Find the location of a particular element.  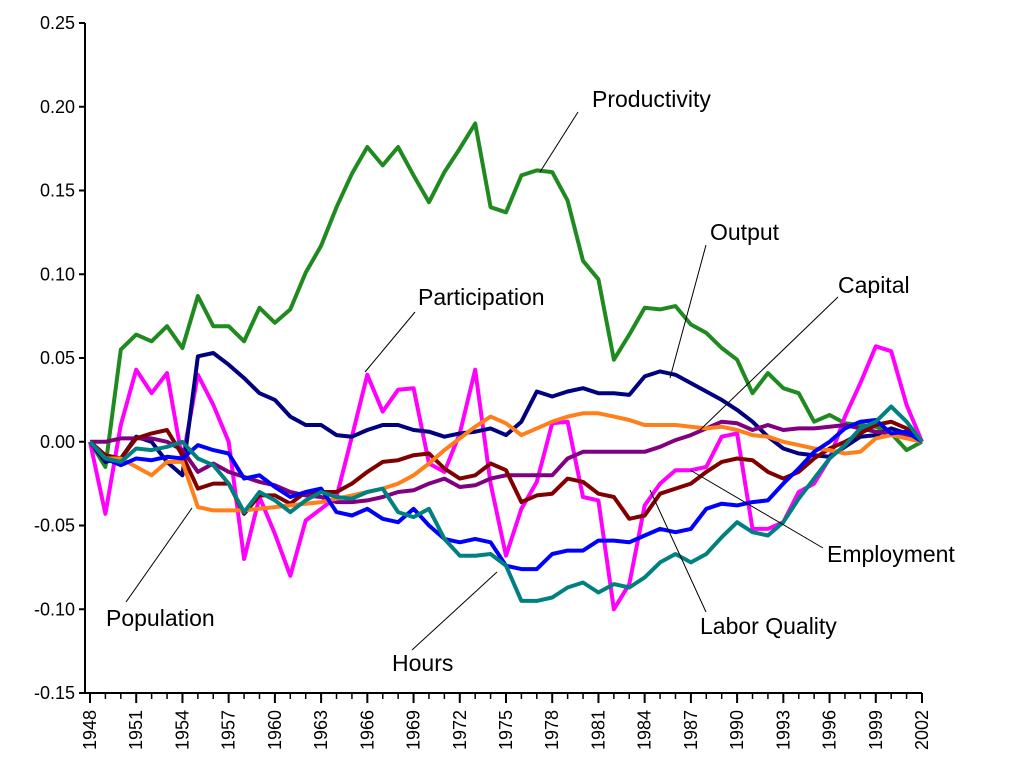

y-tick-label: 0.20 is located at coordinates (57, 107).